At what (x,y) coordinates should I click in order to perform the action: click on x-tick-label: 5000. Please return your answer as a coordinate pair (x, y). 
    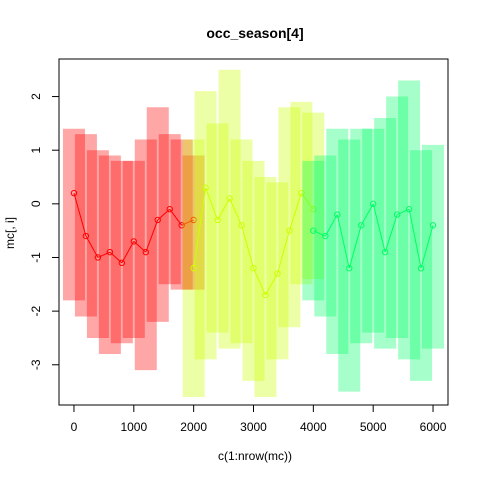
    Looking at the image, I should click on (373, 427).